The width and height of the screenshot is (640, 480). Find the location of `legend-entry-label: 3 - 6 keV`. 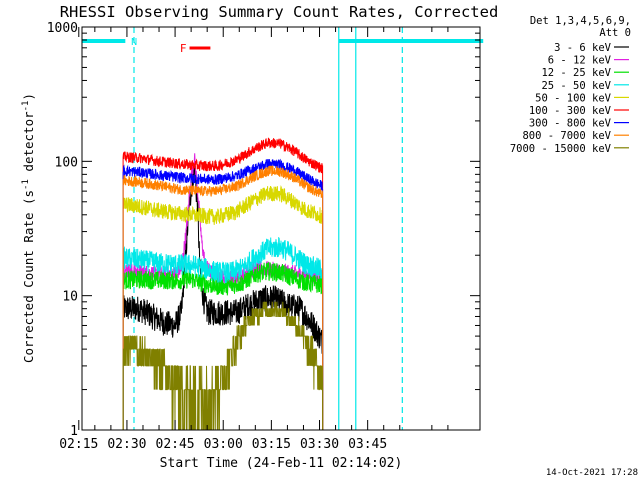

legend-entry-label: 3 - 6 keV is located at coordinates (583, 48).